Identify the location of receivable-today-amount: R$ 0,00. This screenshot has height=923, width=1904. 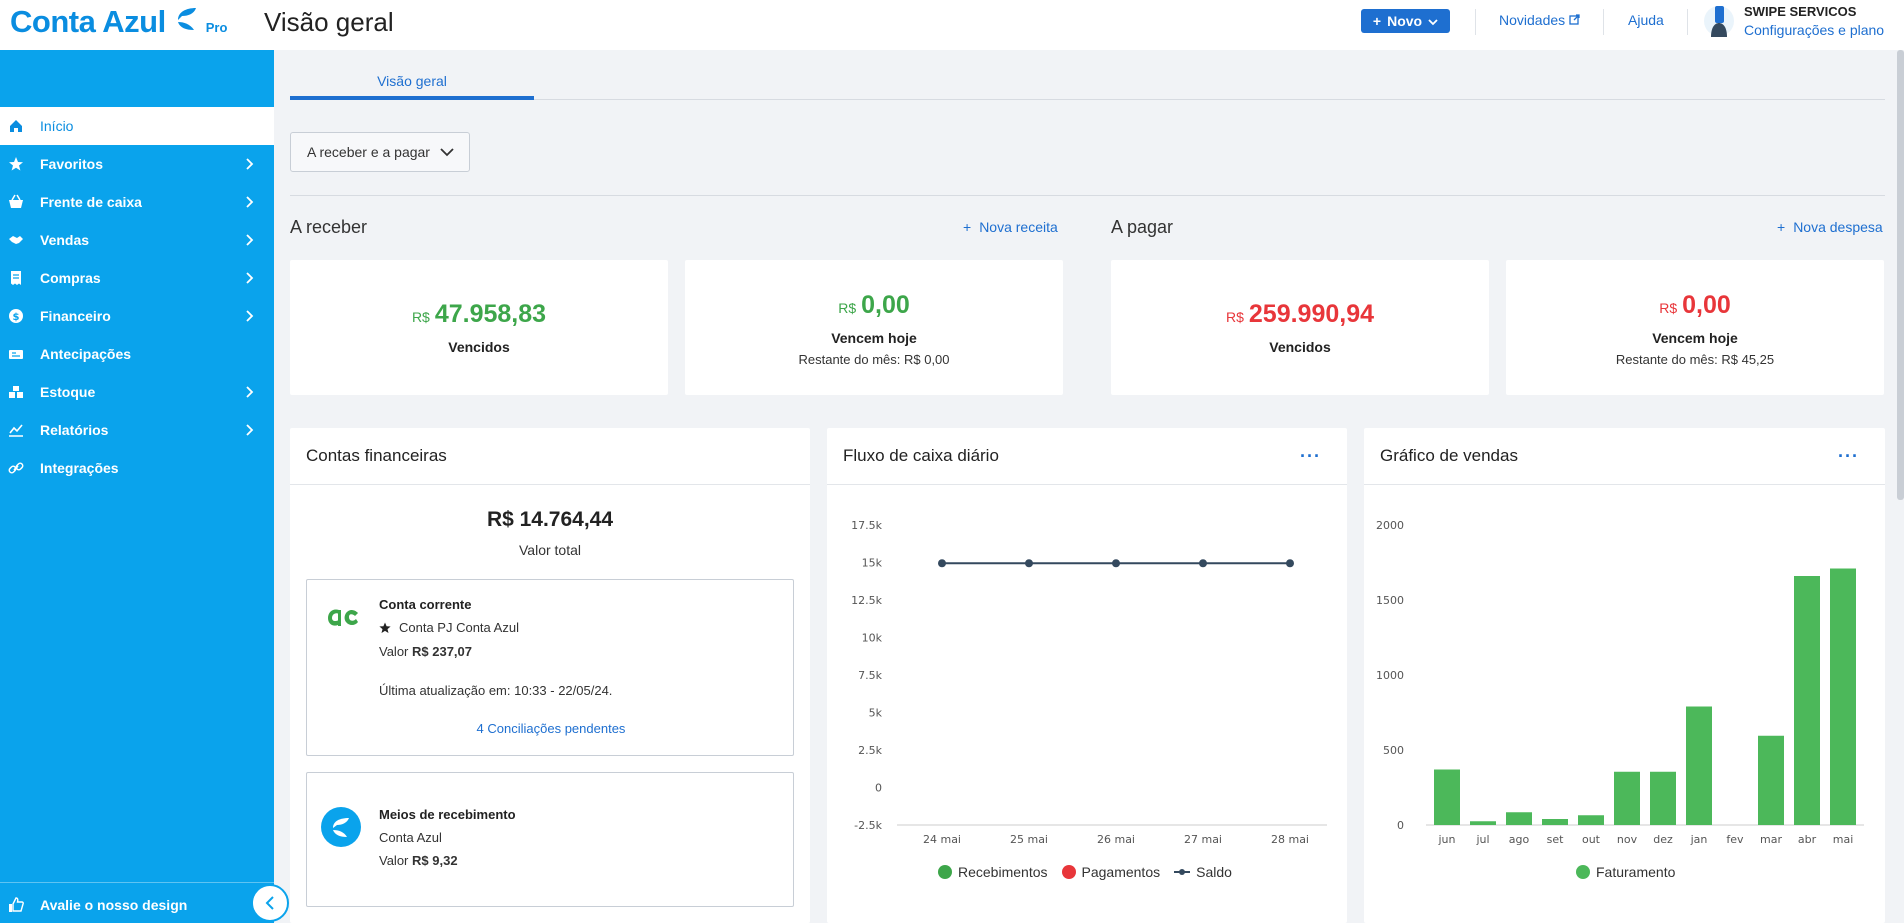
(874, 305).